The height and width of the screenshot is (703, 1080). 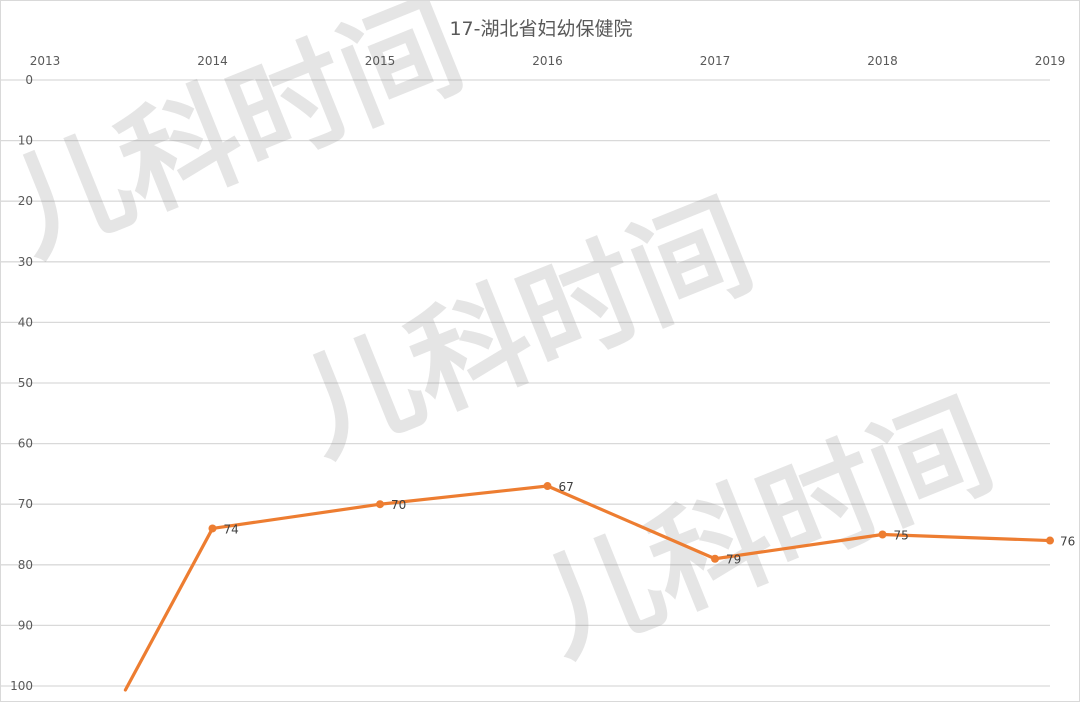 I want to click on x-tick-label: 2016, so click(x=547, y=61).